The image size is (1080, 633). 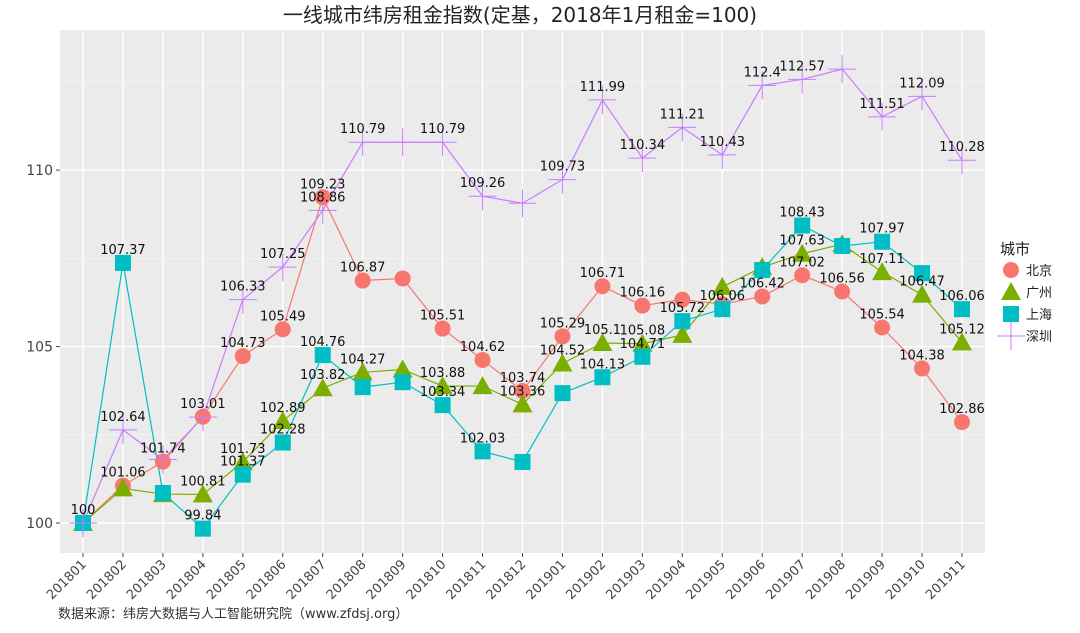 I want to click on data-label: 104.38, so click(x=922, y=355).